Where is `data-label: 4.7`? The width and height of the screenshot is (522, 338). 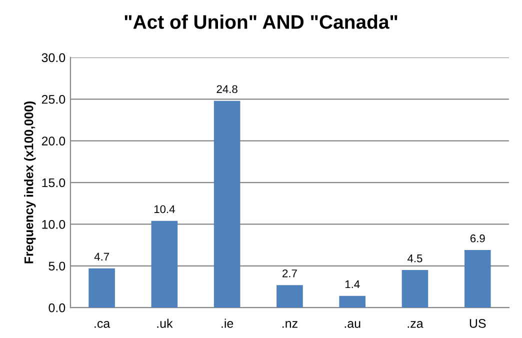
data-label: 4.7 is located at coordinates (101, 256).